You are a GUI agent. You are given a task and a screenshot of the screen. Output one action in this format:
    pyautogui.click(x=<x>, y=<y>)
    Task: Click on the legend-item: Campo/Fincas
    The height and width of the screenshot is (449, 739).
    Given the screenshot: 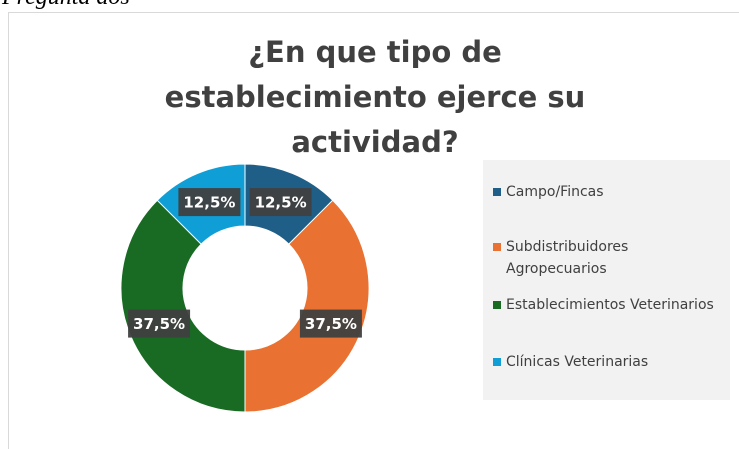 What is the action you would take?
    pyautogui.click(x=610, y=192)
    